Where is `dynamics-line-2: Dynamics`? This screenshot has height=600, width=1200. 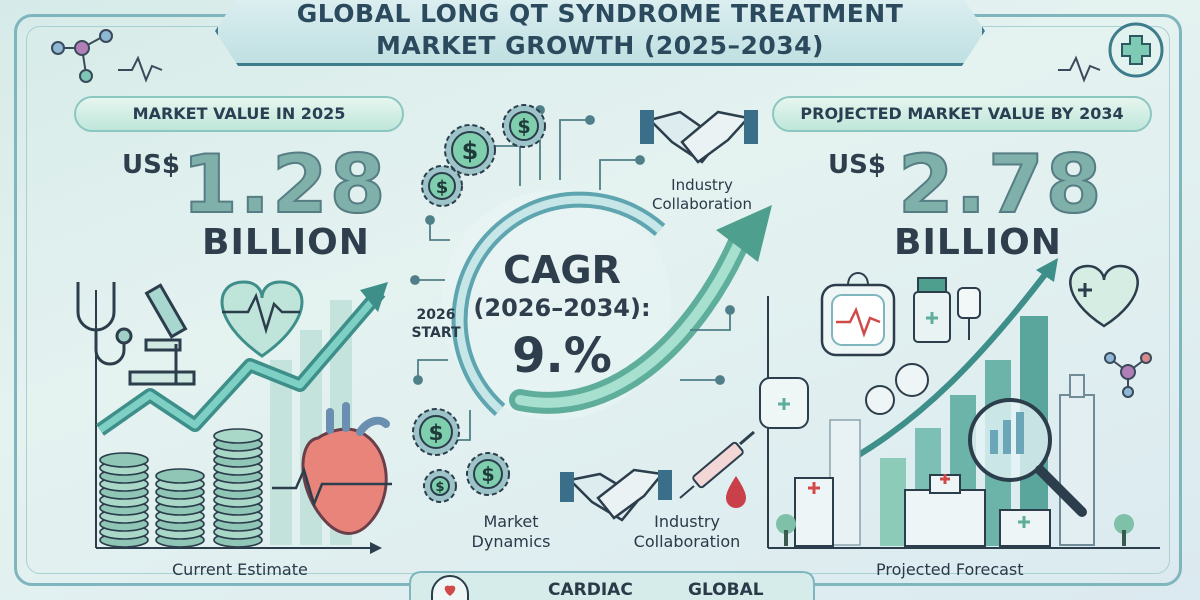 dynamics-line-2: Dynamics is located at coordinates (511, 541).